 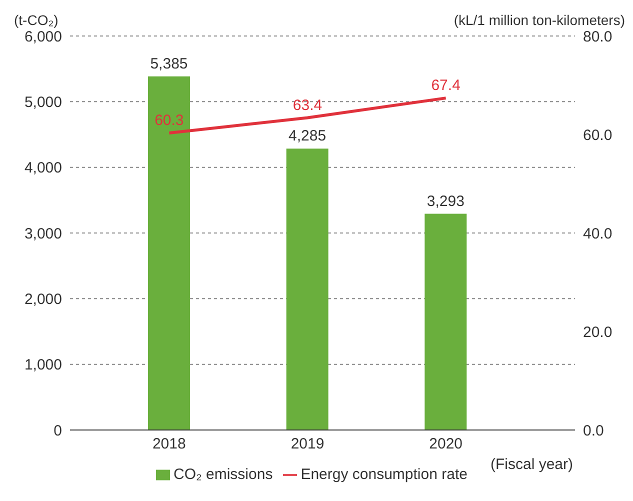 What do you see at coordinates (307, 444) in the screenshot?
I see `x-tick-label: 2019` at bounding box center [307, 444].